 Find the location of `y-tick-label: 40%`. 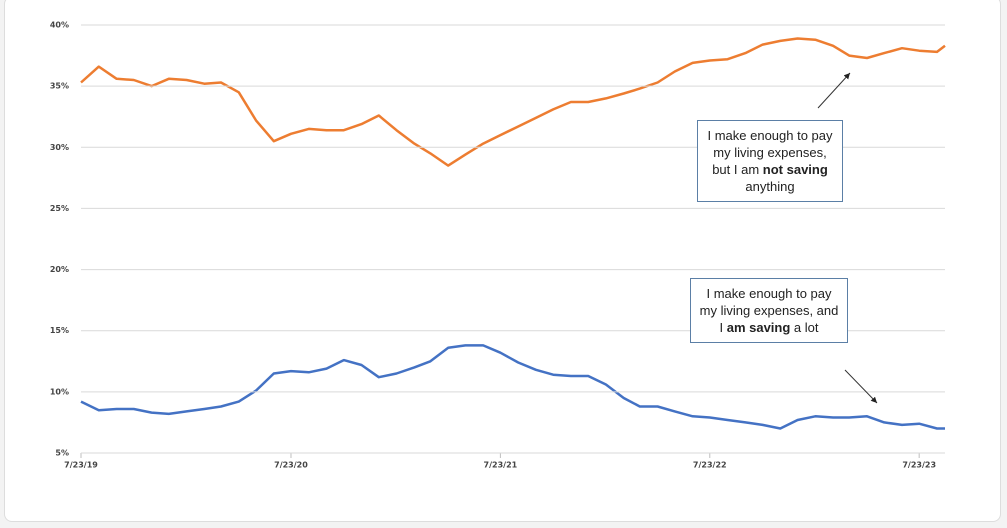

y-tick-label: 40% is located at coordinates (59, 25).